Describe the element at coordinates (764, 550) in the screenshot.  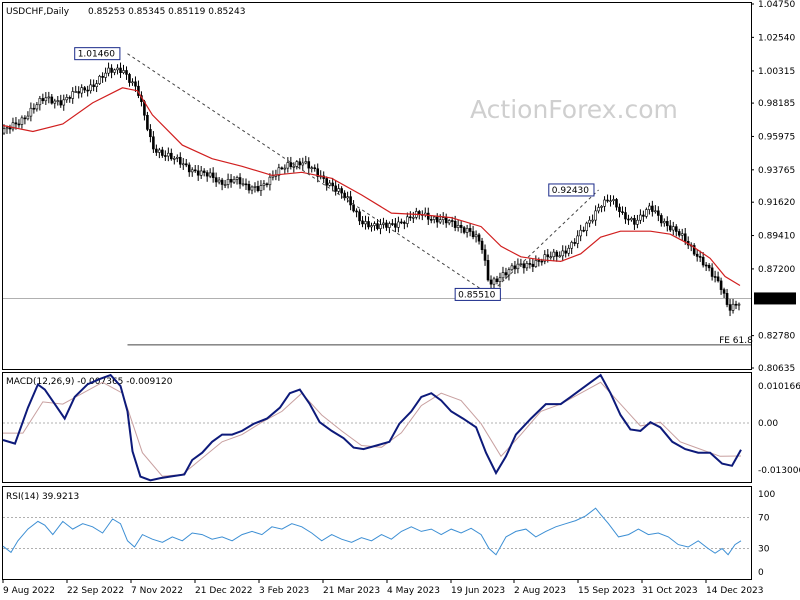
I see `rsi-tick-label: 30` at that location.